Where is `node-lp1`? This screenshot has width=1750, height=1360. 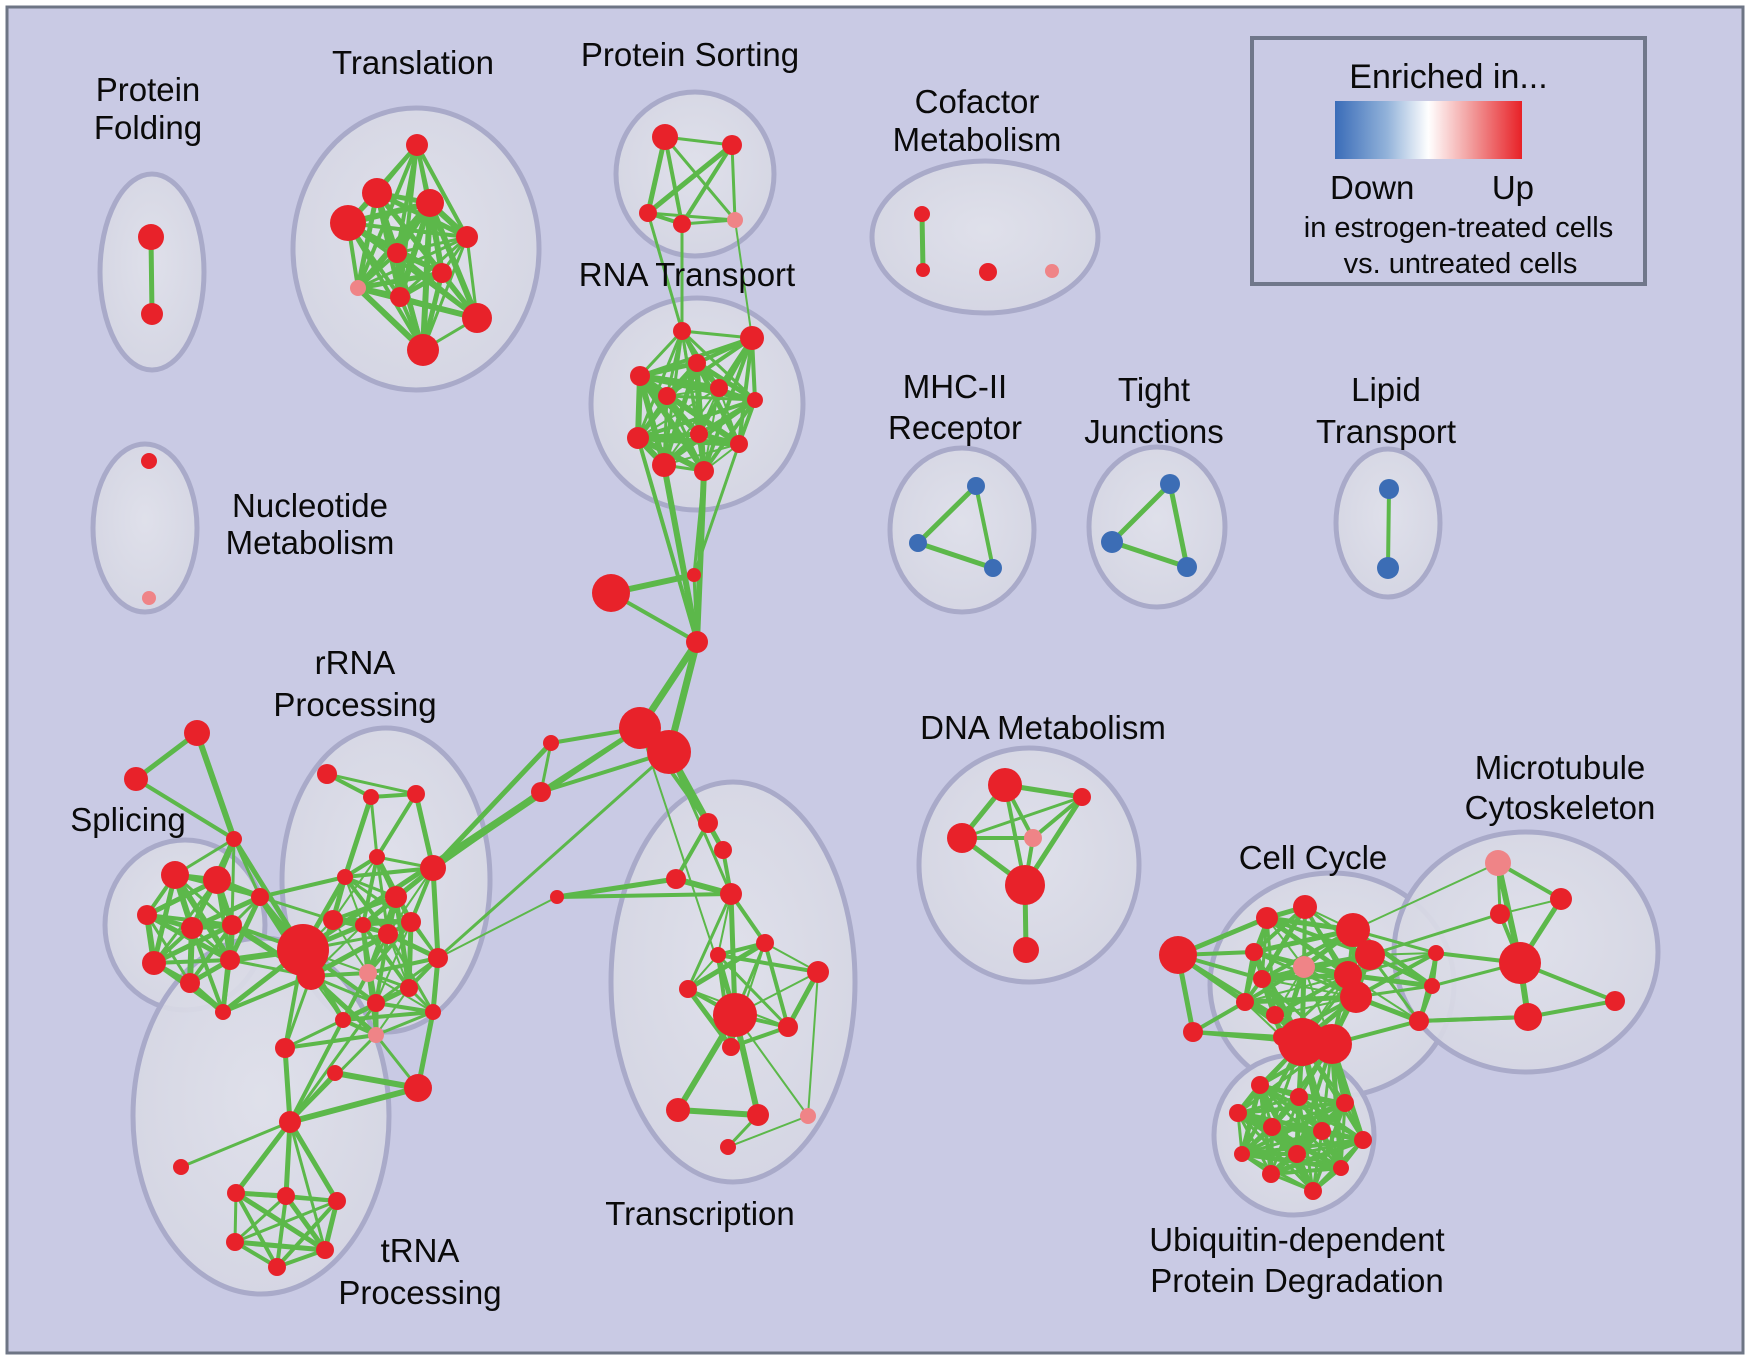
node-lp1 is located at coordinates (1388, 568).